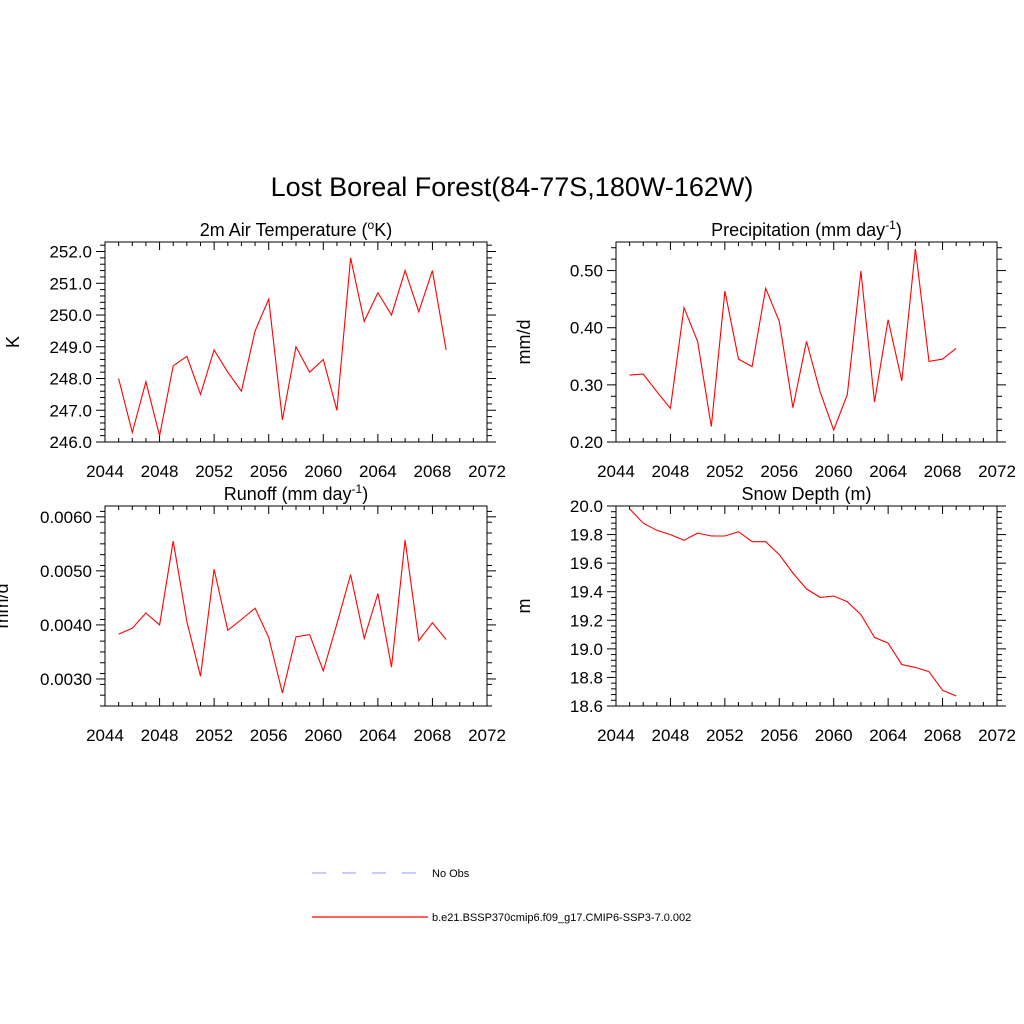  Describe the element at coordinates (13, 342) in the screenshot. I see `y-axis-label: K` at that location.